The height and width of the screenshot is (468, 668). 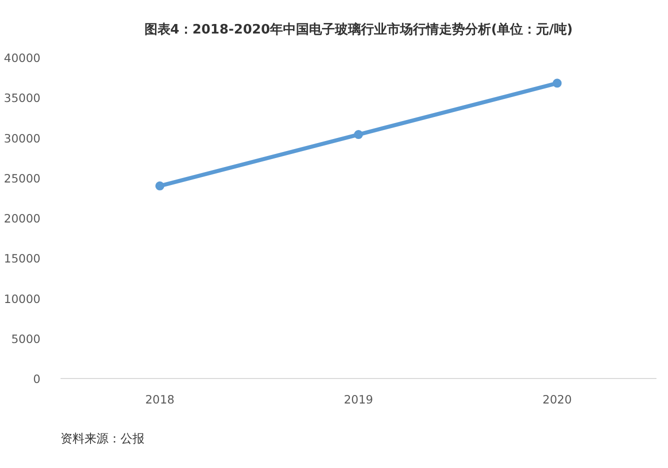 I want to click on y-tick-label: 5000, so click(x=26, y=339).